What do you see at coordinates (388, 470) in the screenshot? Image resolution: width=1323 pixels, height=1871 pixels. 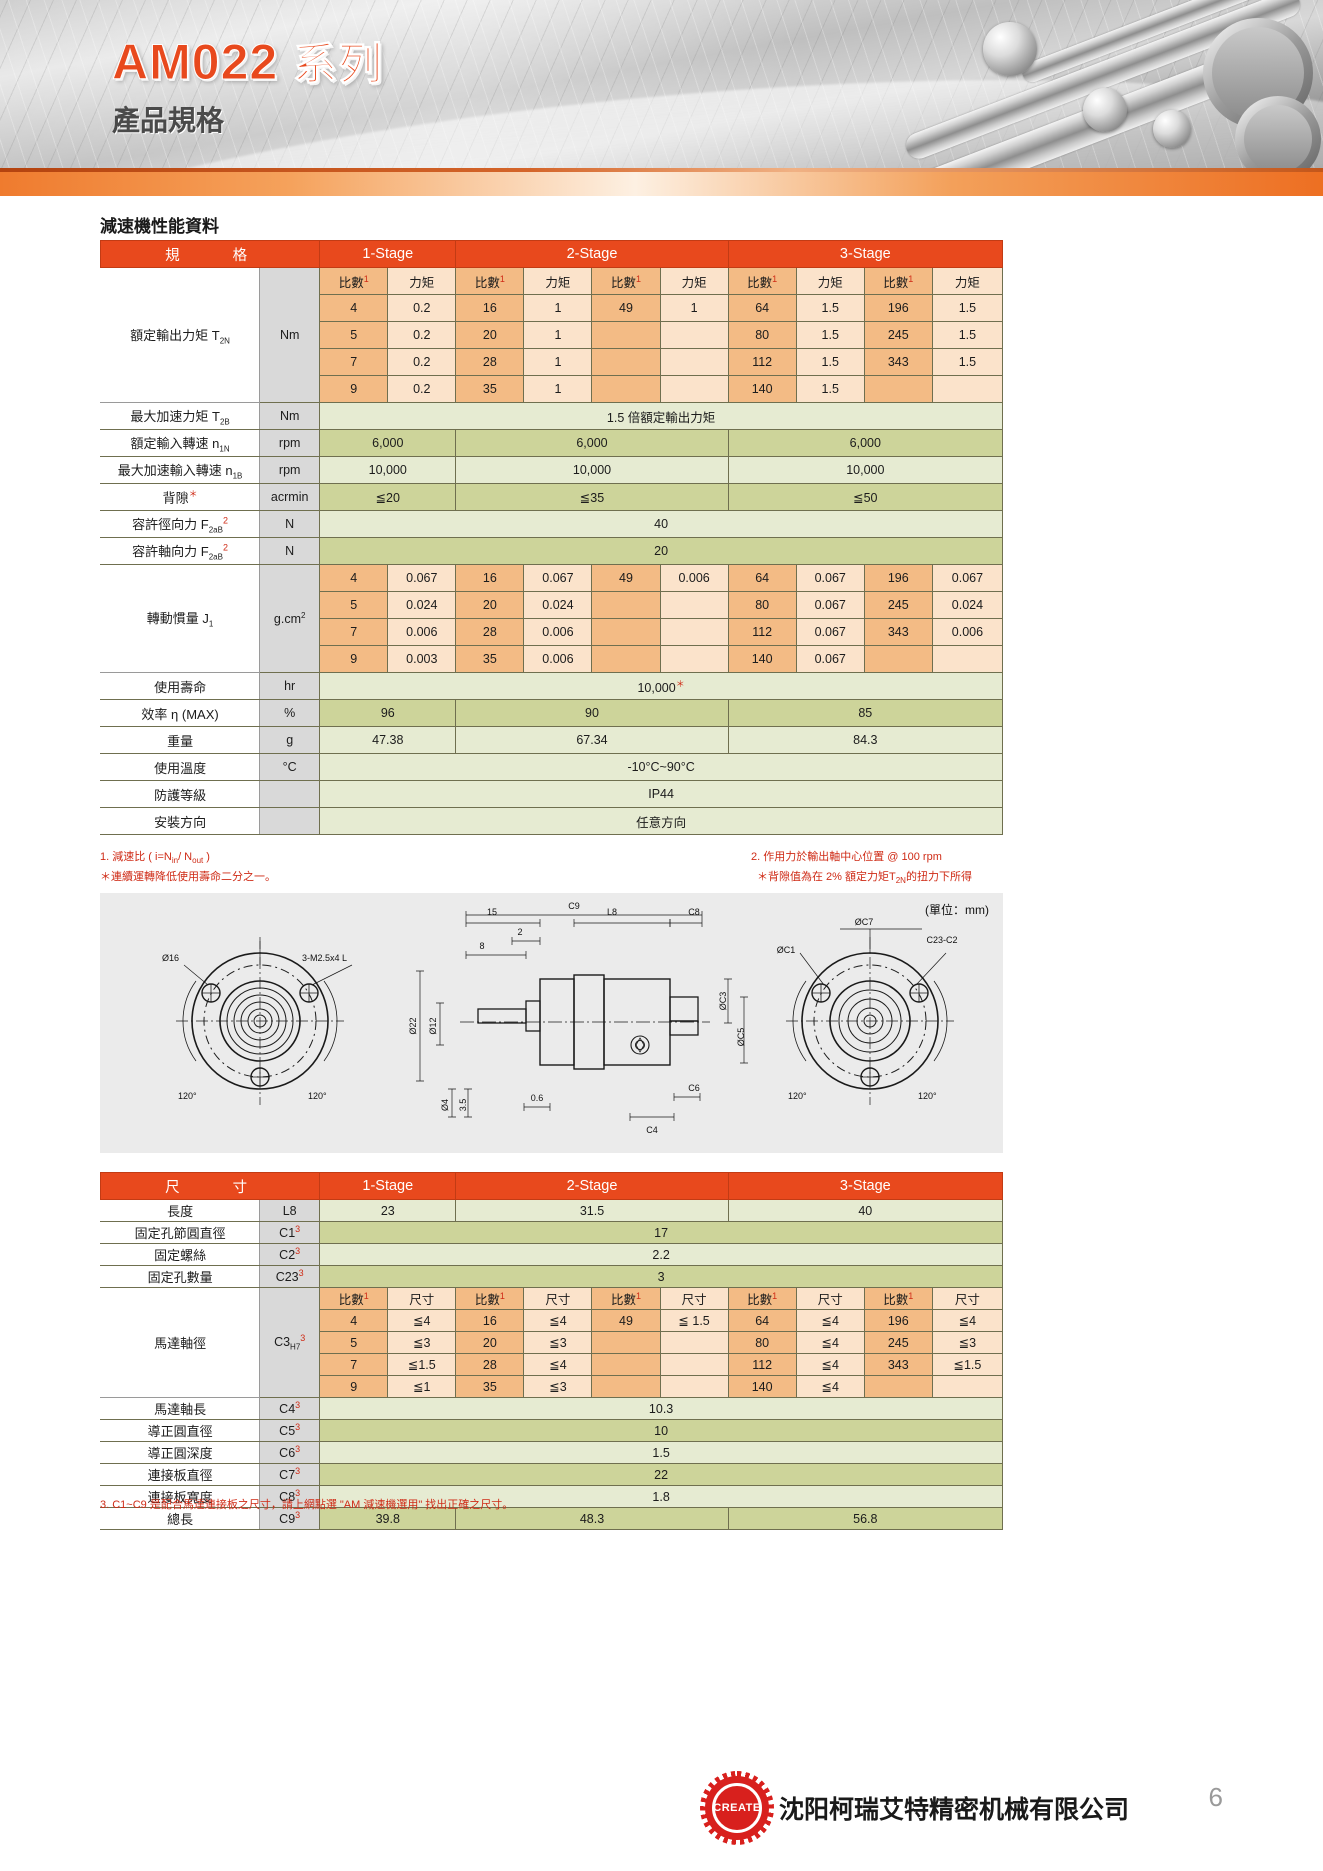 I see `cell: 10,000` at bounding box center [388, 470].